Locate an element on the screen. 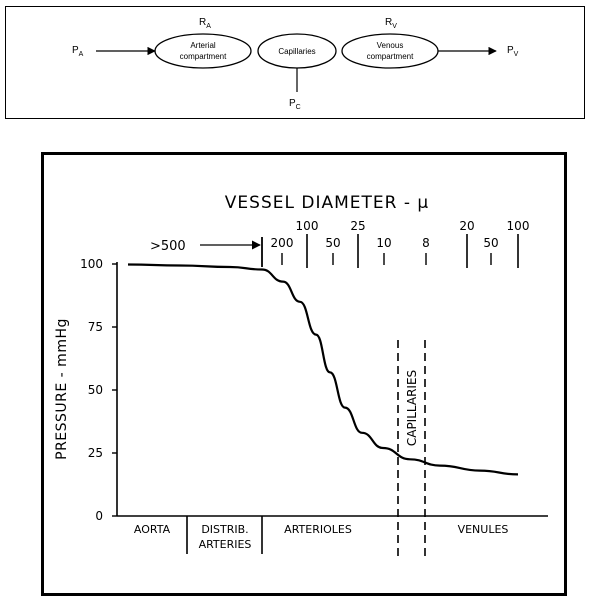 This screenshot has width=595, height=603. aorta-diameter-label: >500 is located at coordinates (168, 246).